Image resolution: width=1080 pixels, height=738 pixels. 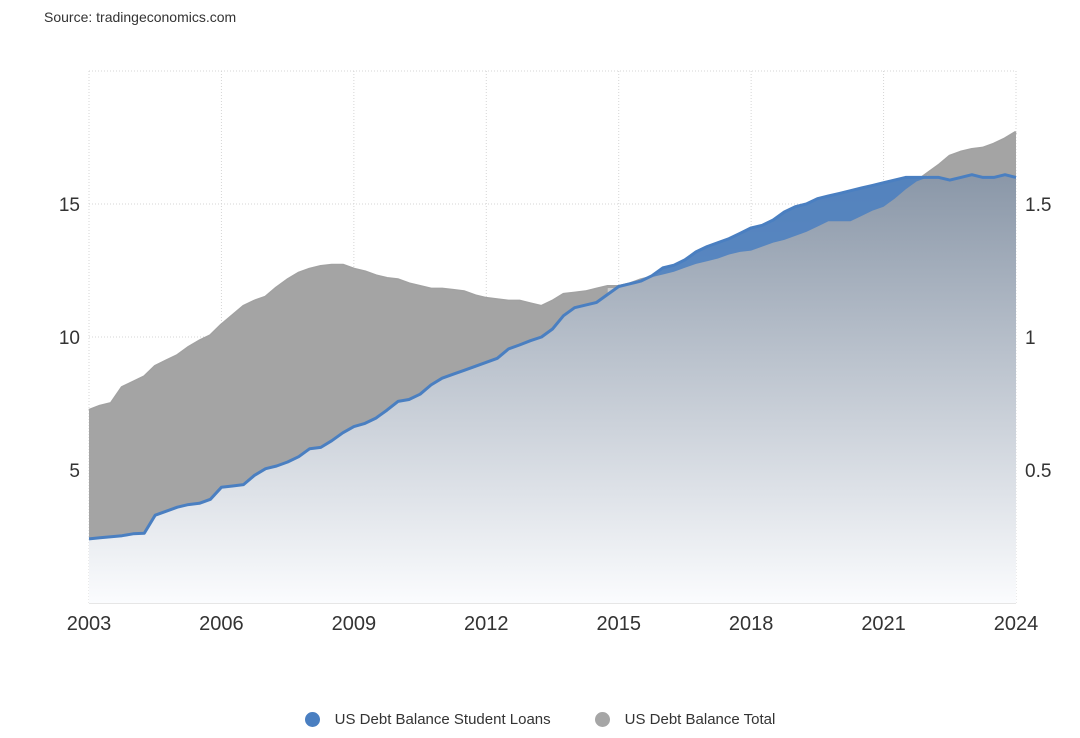 I want to click on legend-item-total: US Debt Balance Total, so click(x=685, y=719).